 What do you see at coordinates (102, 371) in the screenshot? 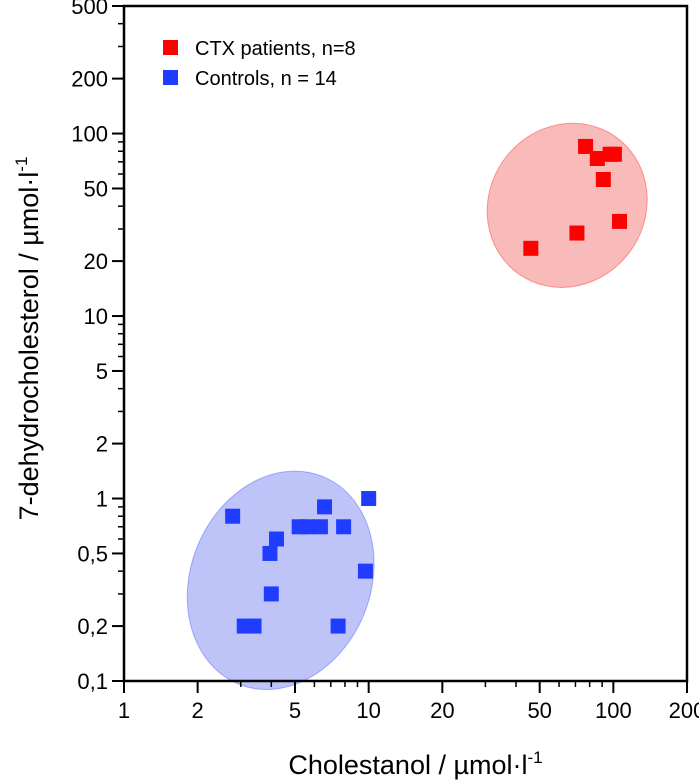
I see `y-tick-label: 5` at bounding box center [102, 371].